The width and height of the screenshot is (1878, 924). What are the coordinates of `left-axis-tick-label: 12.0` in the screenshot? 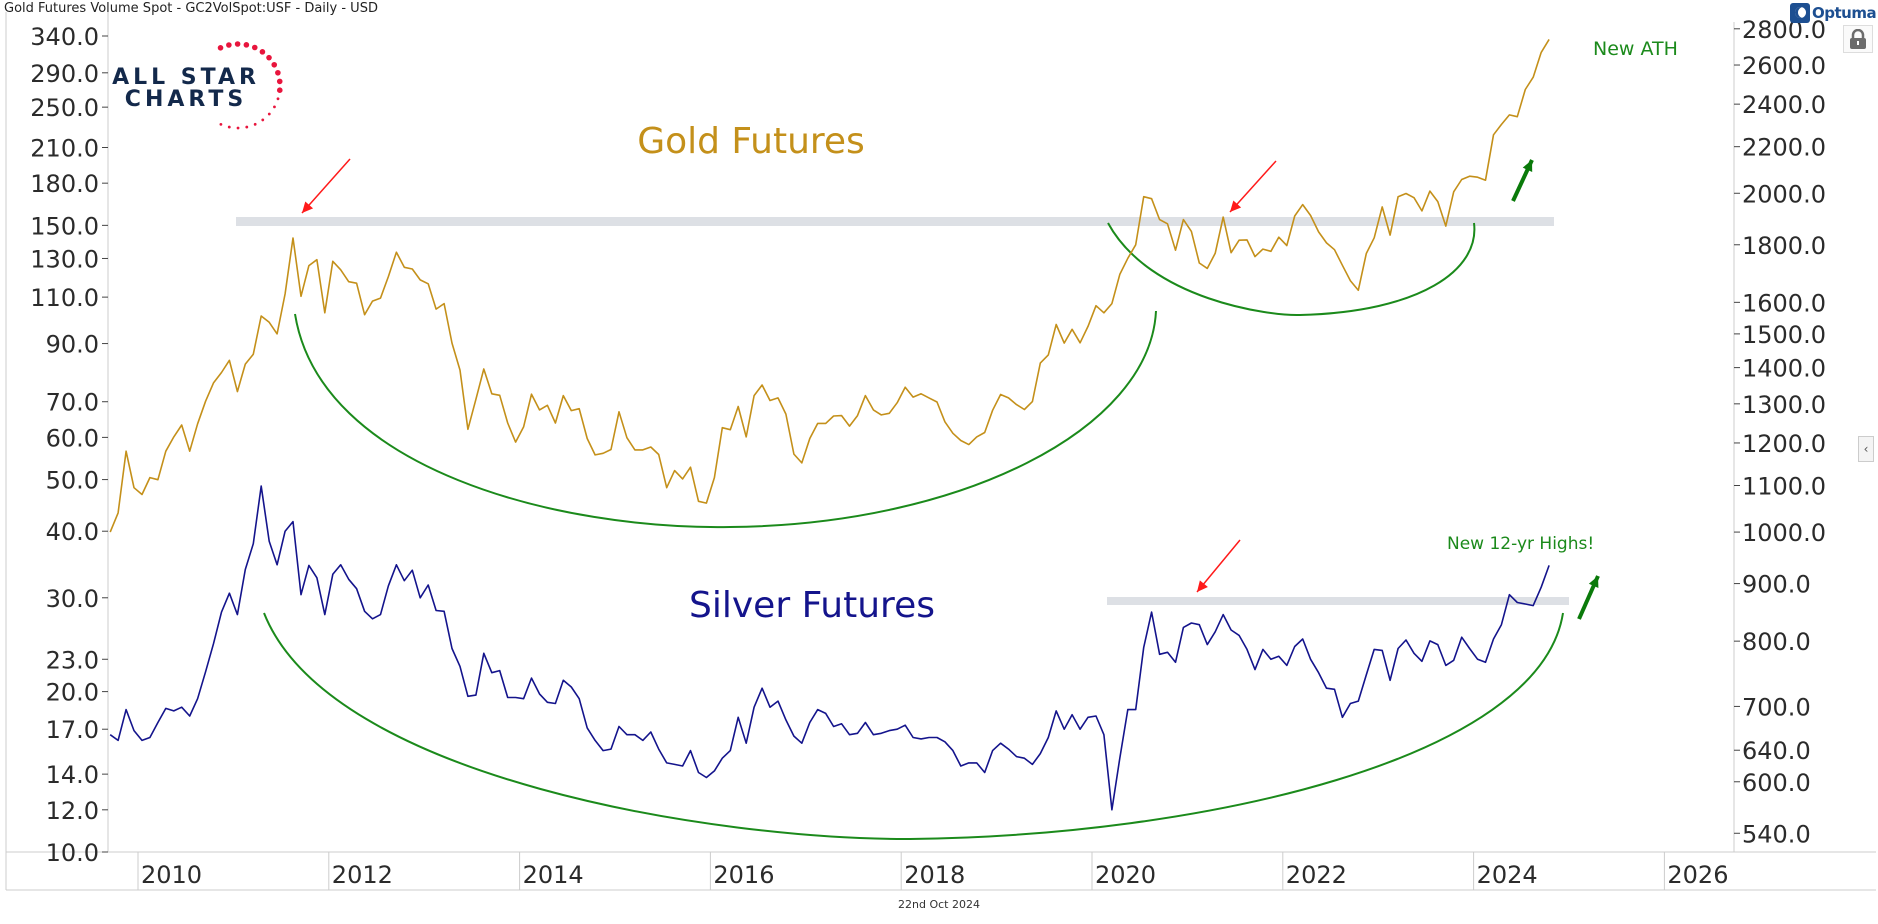 It's located at (72, 811).